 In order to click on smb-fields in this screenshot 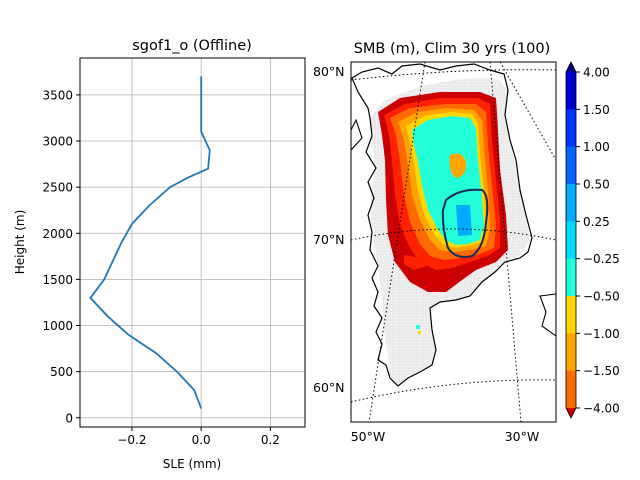, I will do `click(443, 213)`.